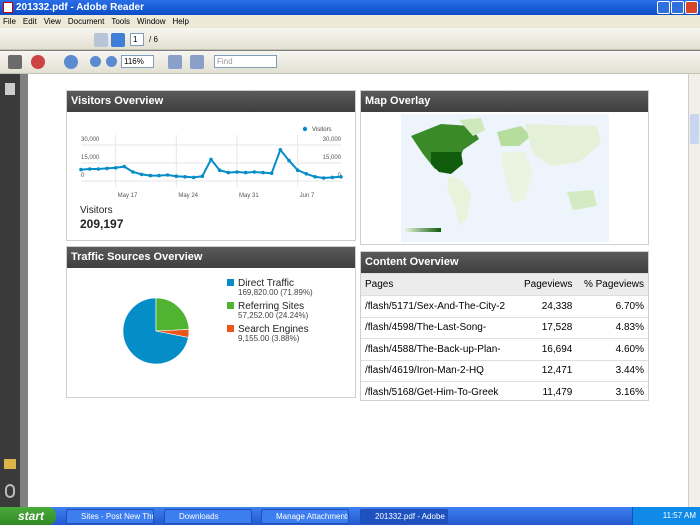 The height and width of the screenshot is (525, 700). What do you see at coordinates (423, 230) in the screenshot?
I see `map-scale` at bounding box center [423, 230].